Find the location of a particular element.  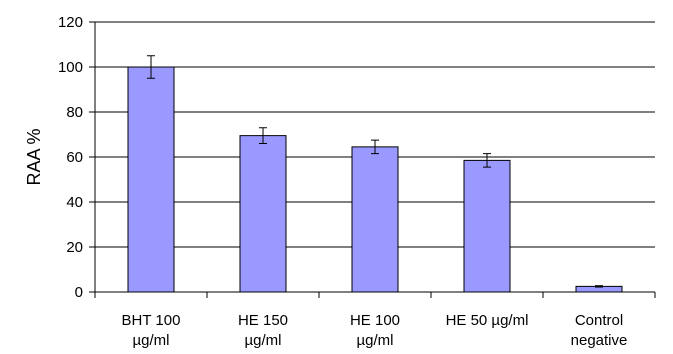

x-category-label: HE 50 µg/ml is located at coordinates (487, 320).